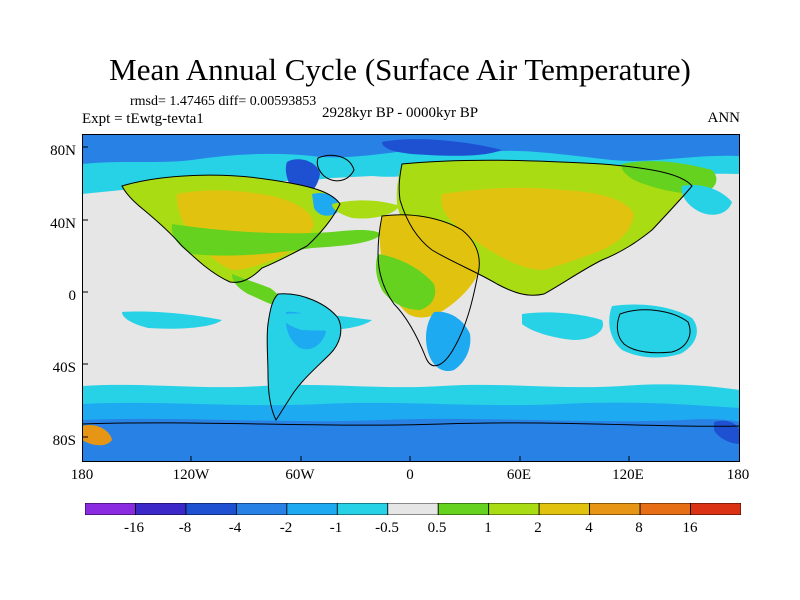  Describe the element at coordinates (326, 322) in the screenshot. I see `south-atlantic-cyan` at that location.